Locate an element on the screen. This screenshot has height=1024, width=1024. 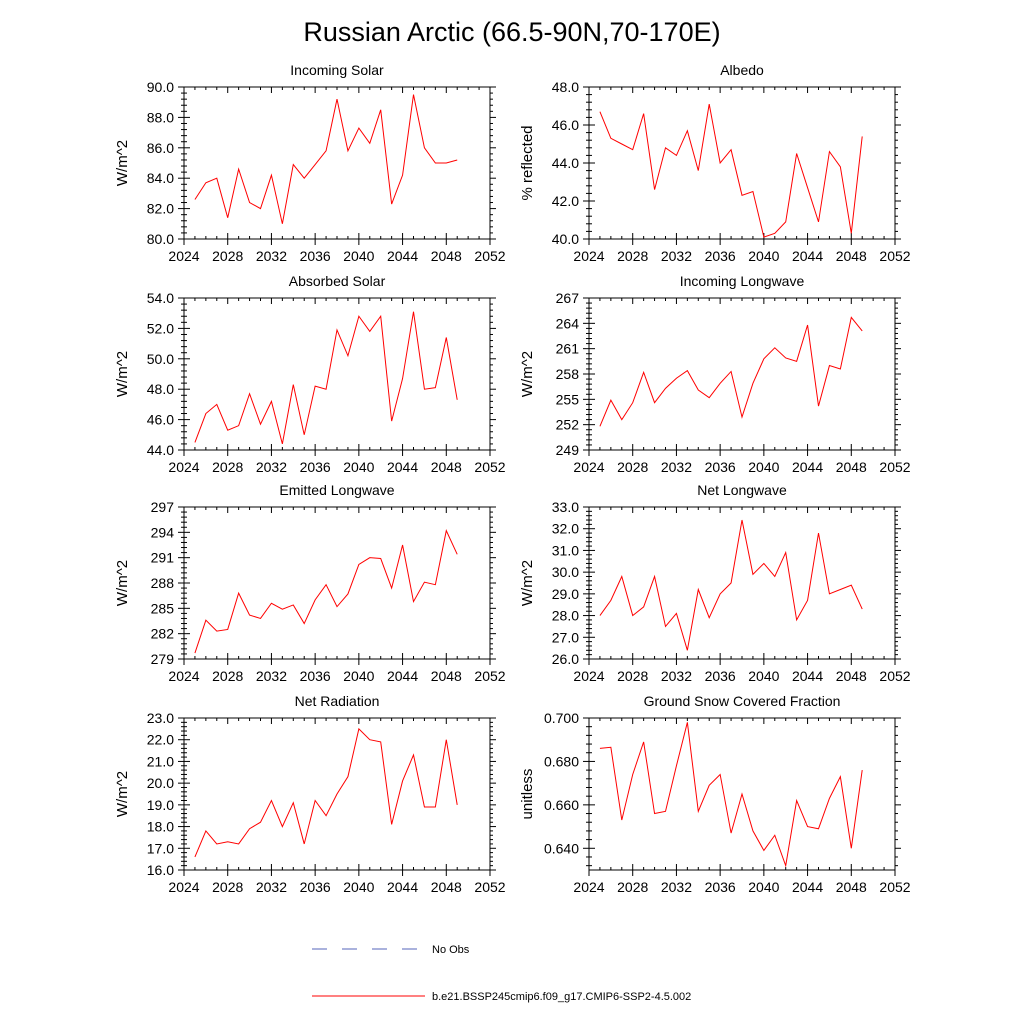
y-tick-label: 261 is located at coordinates (568, 349).